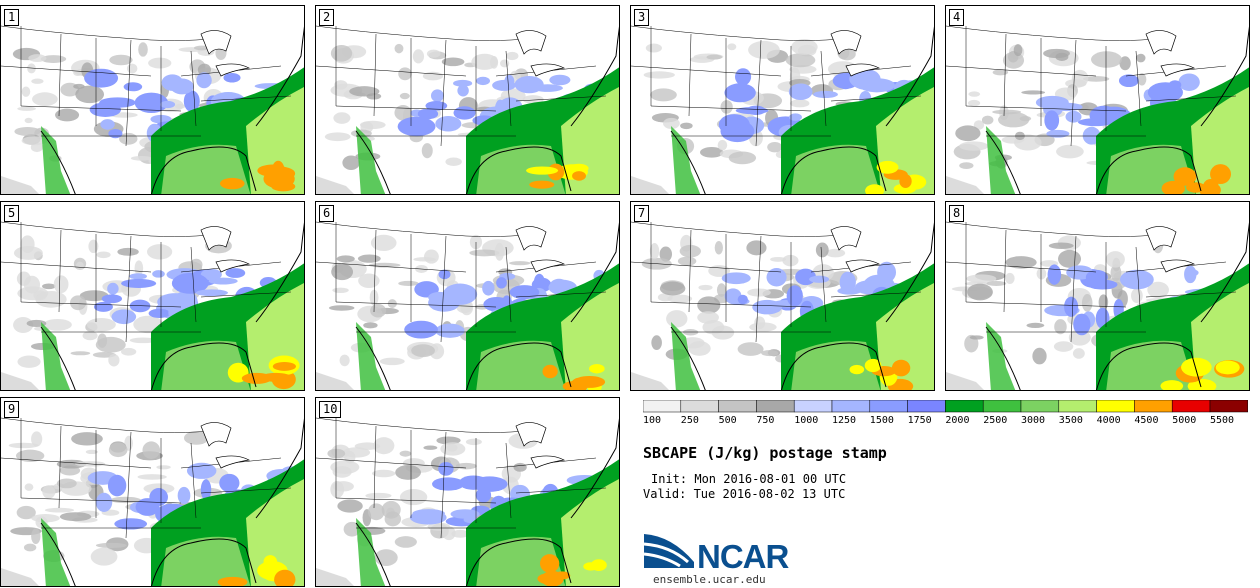 The image size is (1260, 588). I want to click on valid-time: Valid: Tue 2016-08-02 13 UTC, so click(744, 494).